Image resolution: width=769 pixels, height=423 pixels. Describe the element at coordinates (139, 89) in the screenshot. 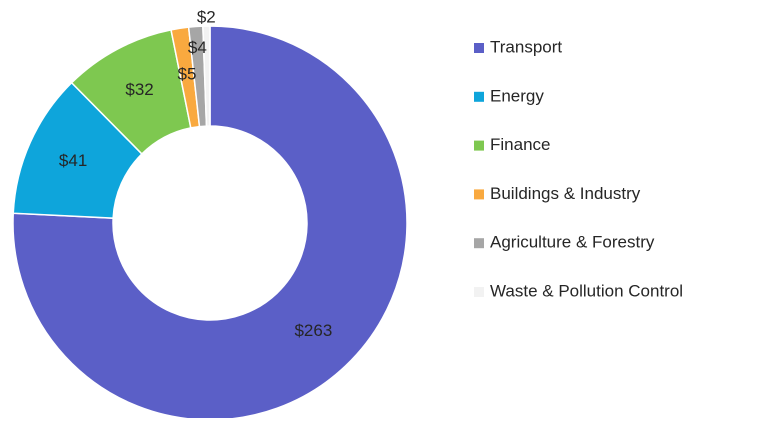

I see `data-label: $32` at that location.